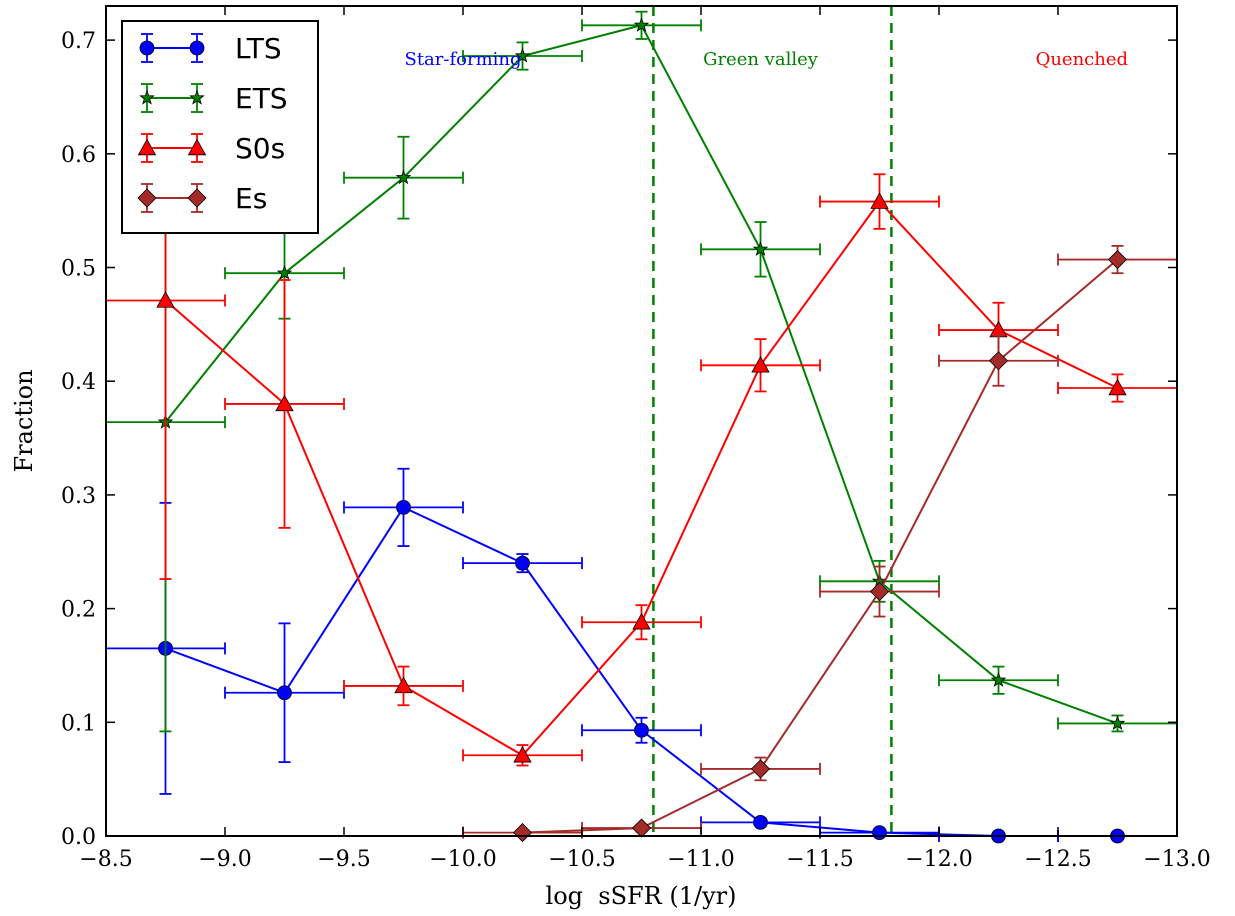 This screenshot has height=916, width=1235. Describe the element at coordinates (78, 723) in the screenshot. I see `y-tick-label-1: 0.1` at that location.